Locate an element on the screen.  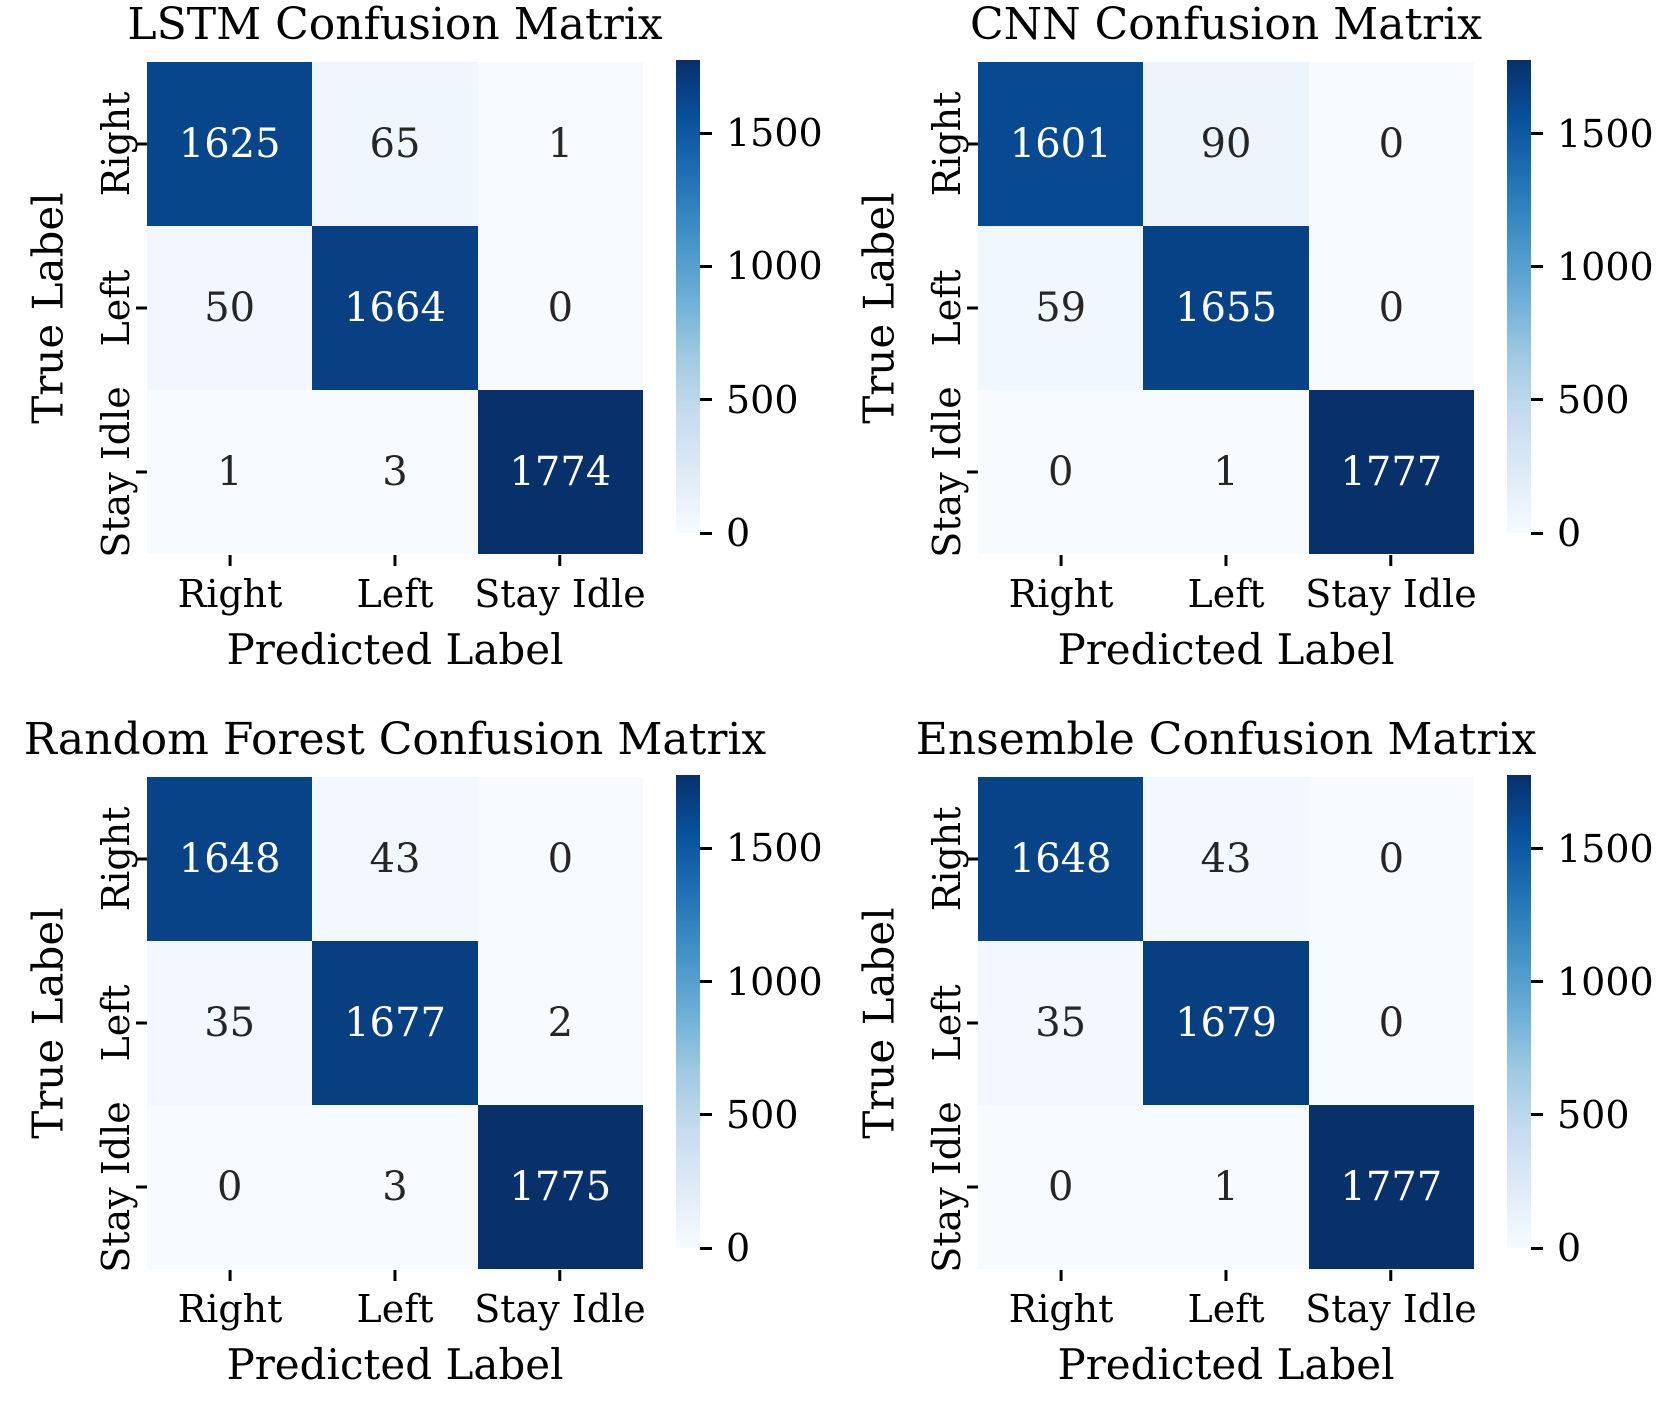
chart-title: LSTM Confusion Matrix is located at coordinates (395, 25).